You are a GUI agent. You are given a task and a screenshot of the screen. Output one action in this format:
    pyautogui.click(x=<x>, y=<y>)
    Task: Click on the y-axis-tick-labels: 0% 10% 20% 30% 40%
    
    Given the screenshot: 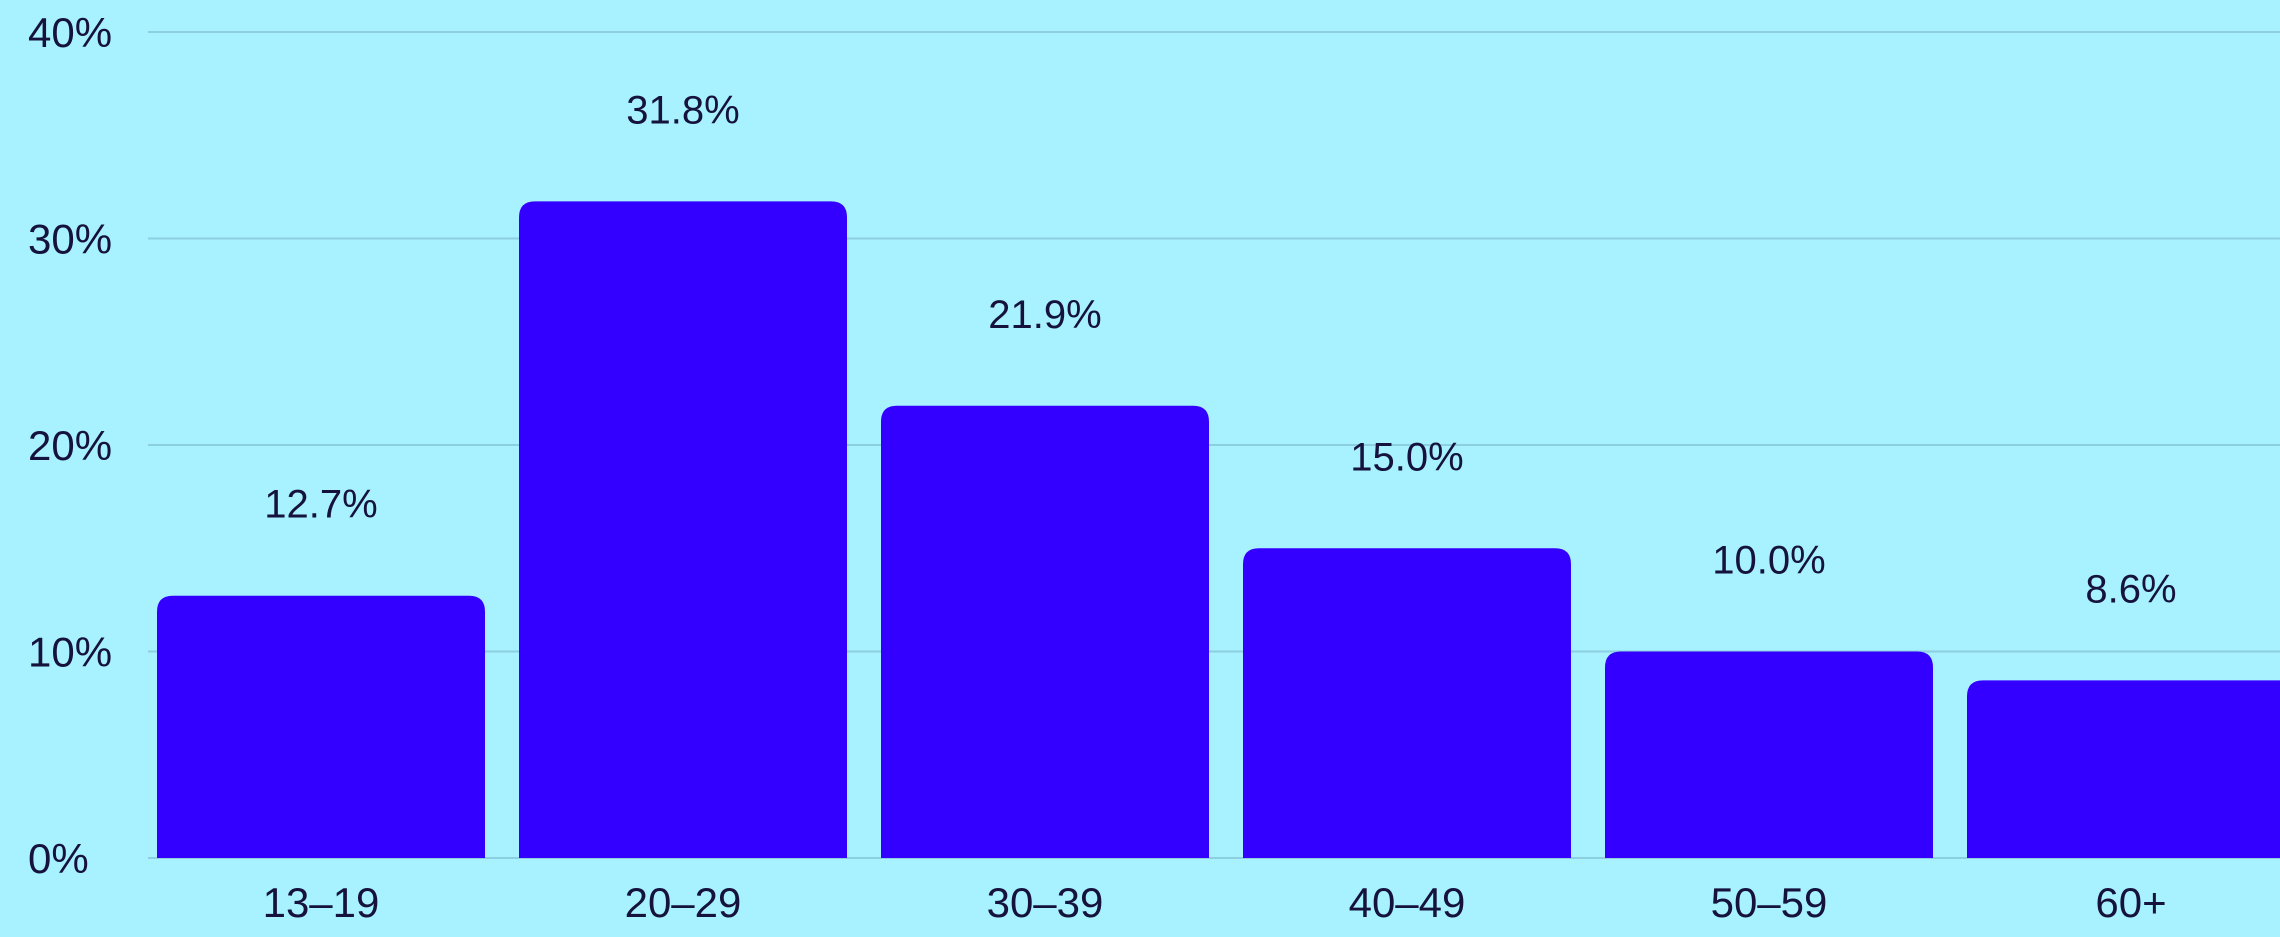 What is the action you would take?
    pyautogui.click(x=70, y=445)
    